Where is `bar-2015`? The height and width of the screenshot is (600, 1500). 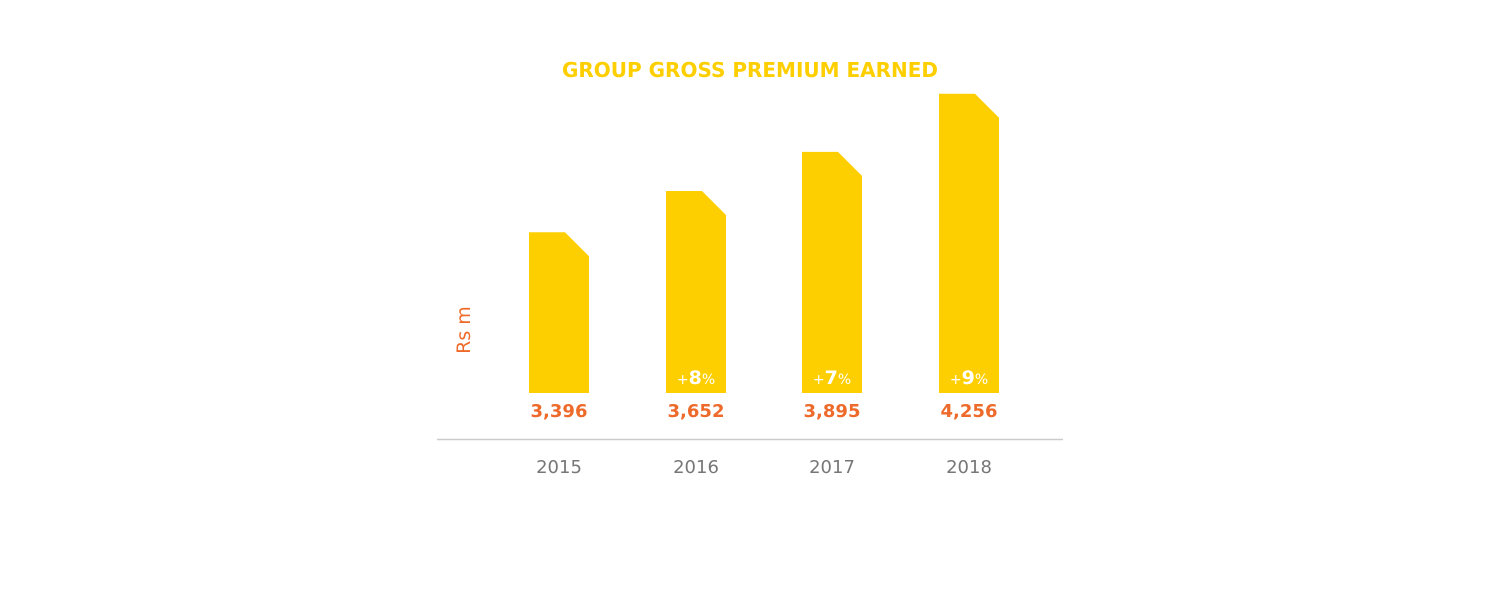 bar-2015 is located at coordinates (559, 312).